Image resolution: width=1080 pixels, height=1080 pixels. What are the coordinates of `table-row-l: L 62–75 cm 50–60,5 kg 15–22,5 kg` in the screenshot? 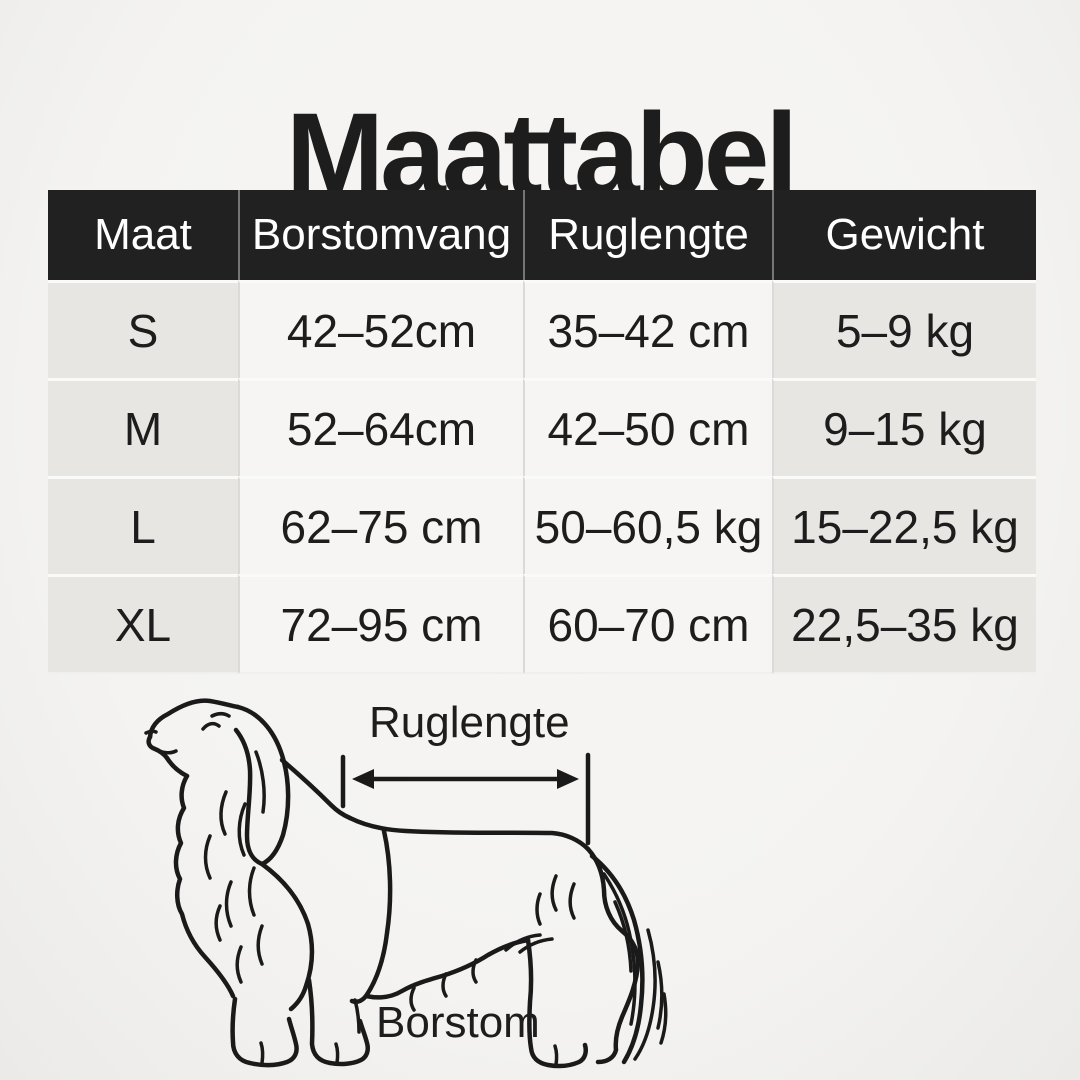 It's located at (542, 525).